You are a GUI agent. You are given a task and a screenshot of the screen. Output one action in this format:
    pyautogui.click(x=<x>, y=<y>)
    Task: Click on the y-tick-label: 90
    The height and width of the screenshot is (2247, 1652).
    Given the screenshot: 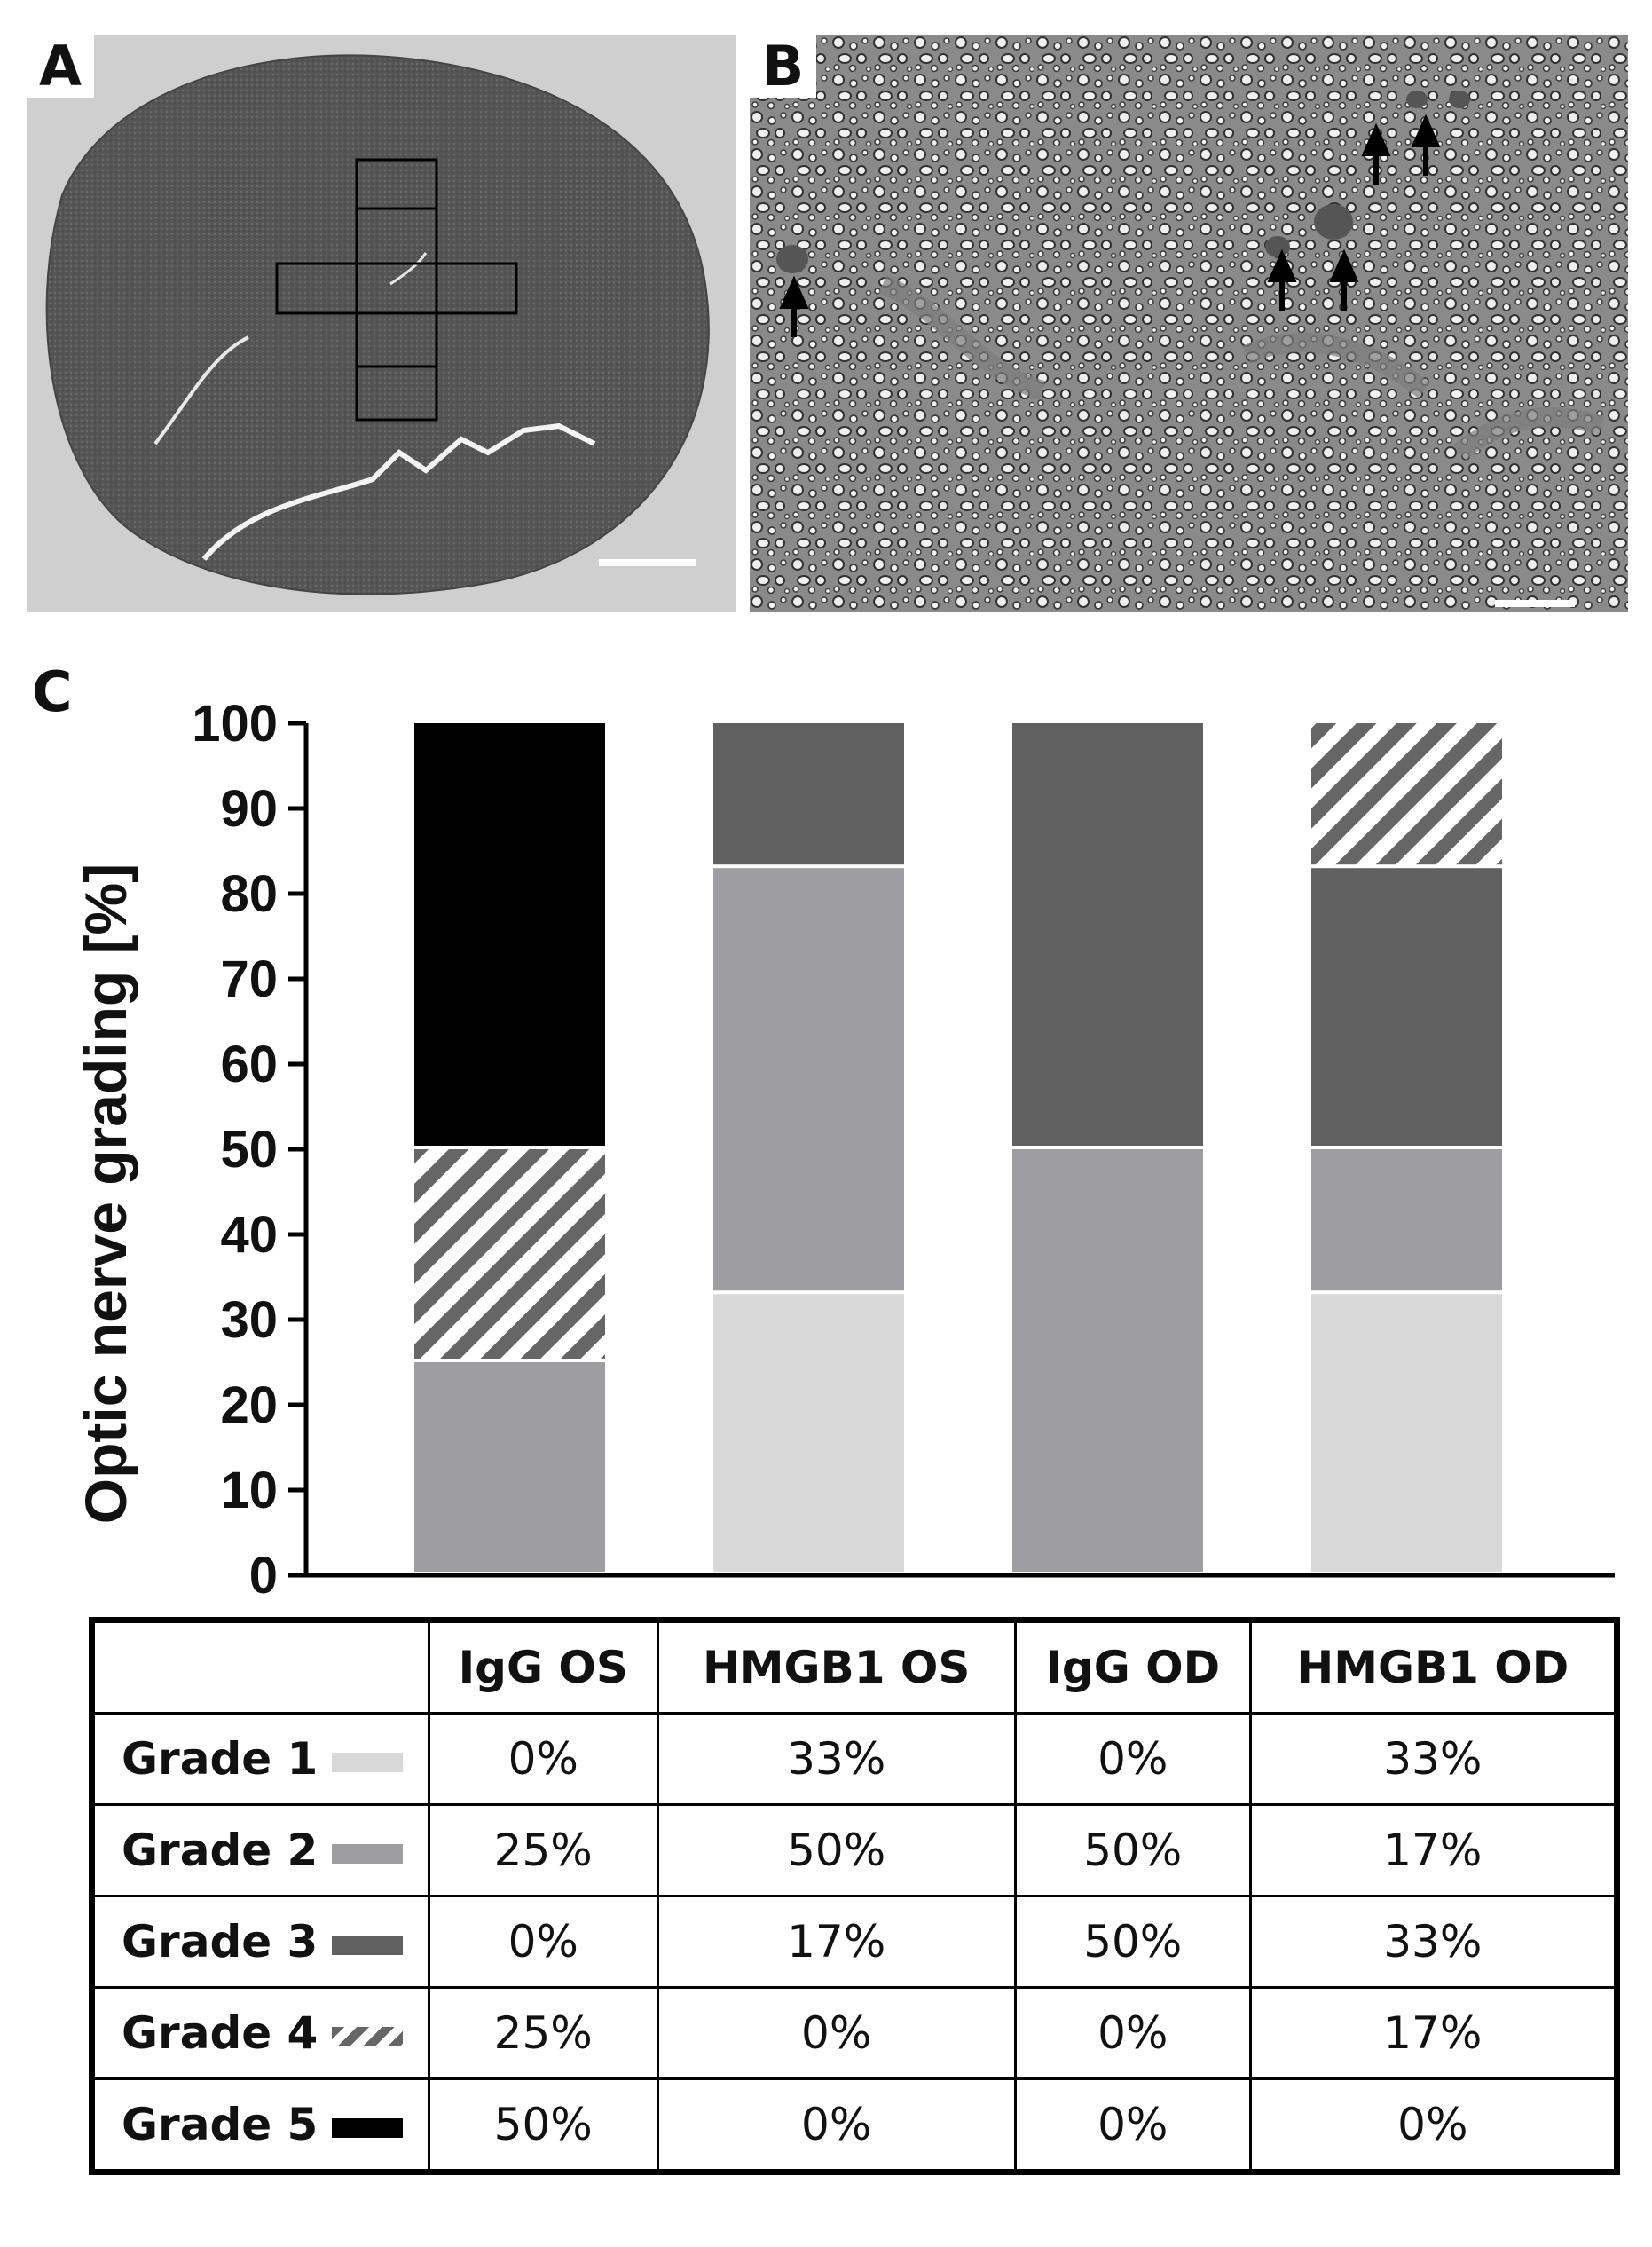 What is the action you would take?
    pyautogui.click(x=249, y=809)
    